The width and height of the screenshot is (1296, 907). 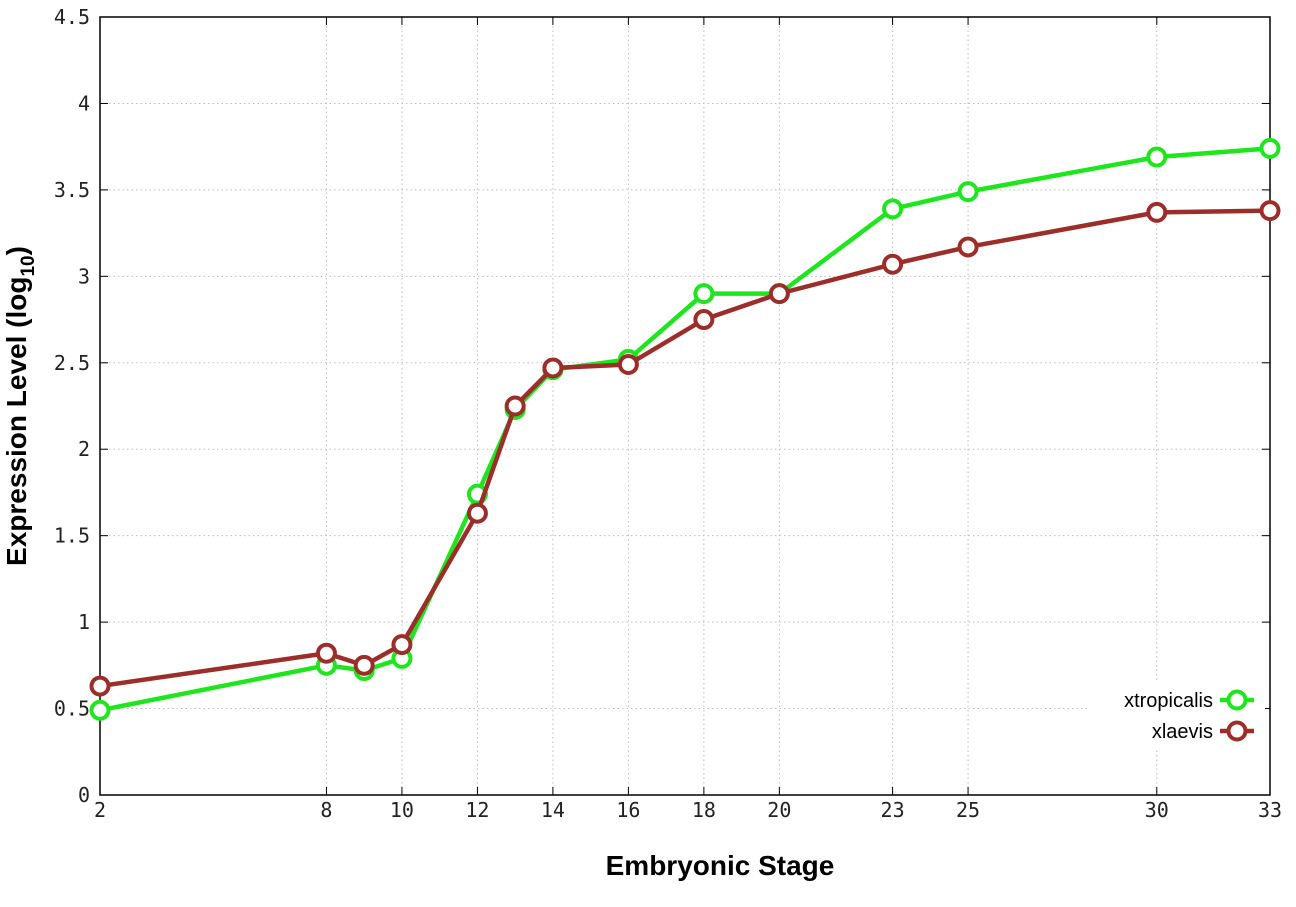 I want to click on x-tick-label: 2, so click(x=100, y=810).